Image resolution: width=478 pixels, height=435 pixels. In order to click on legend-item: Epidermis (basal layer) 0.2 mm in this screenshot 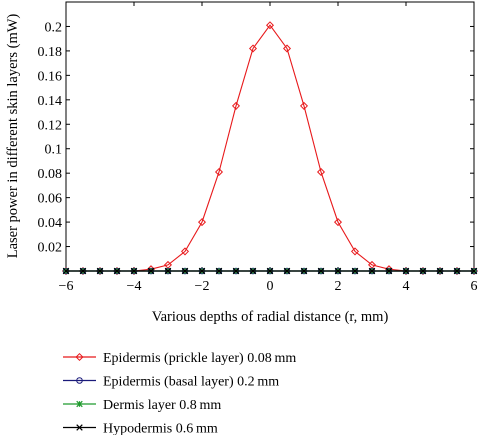, I will do `click(171, 382)`.